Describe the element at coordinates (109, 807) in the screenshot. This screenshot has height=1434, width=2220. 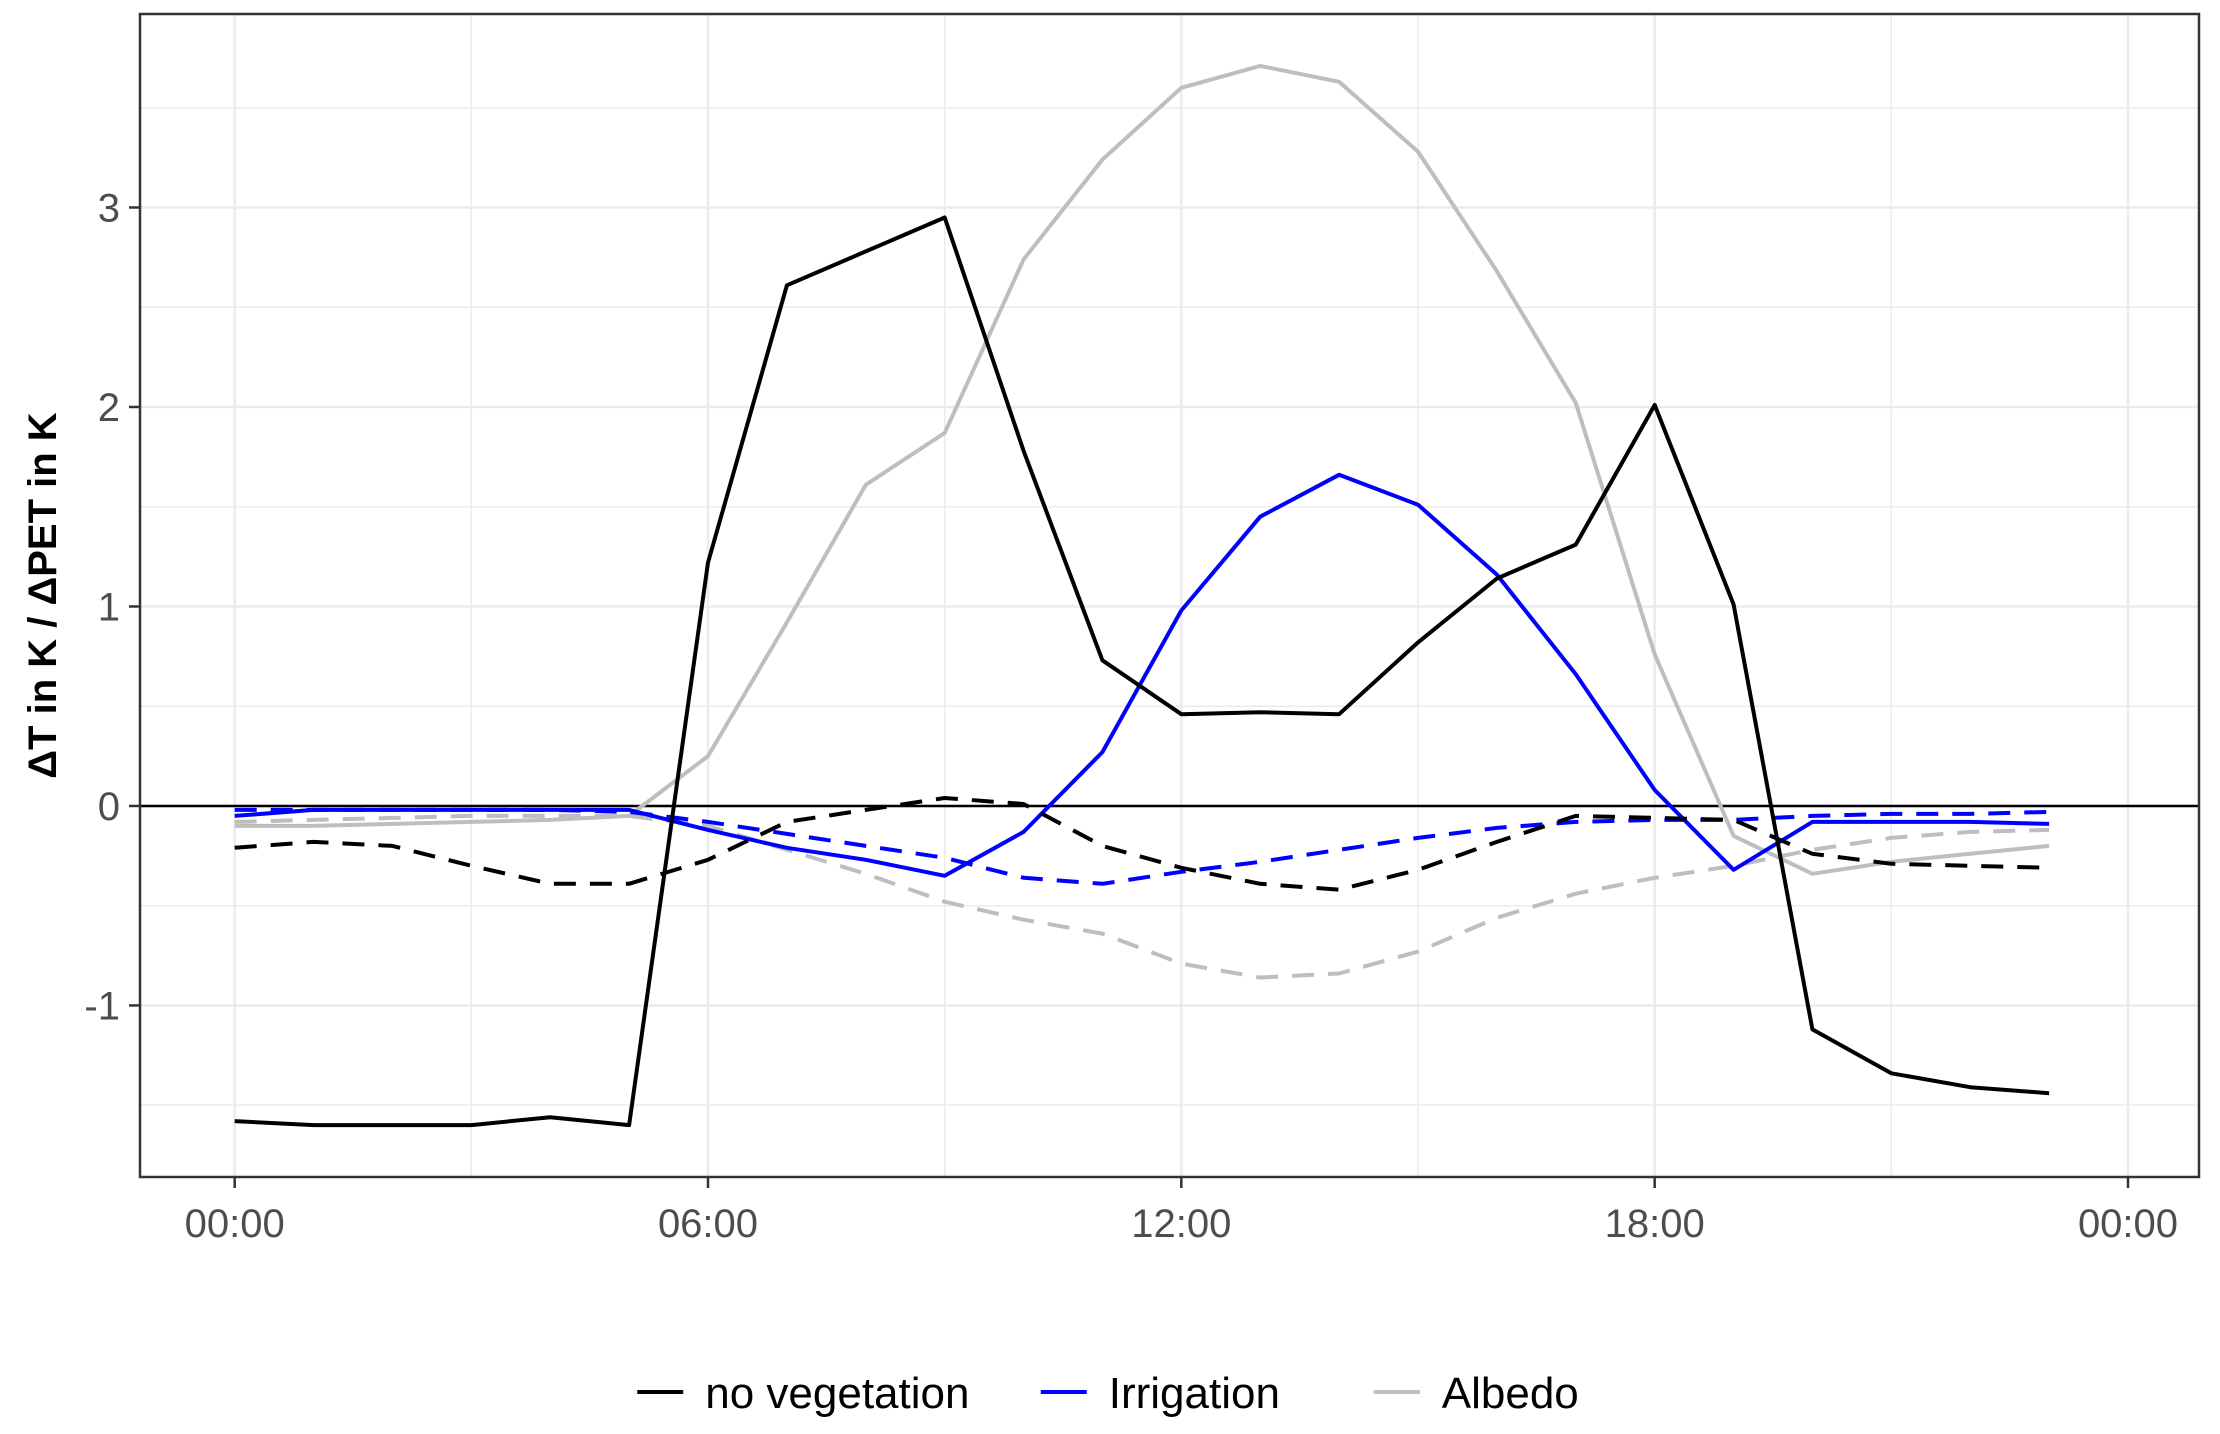
I see `y-tick-label: 0` at that location.